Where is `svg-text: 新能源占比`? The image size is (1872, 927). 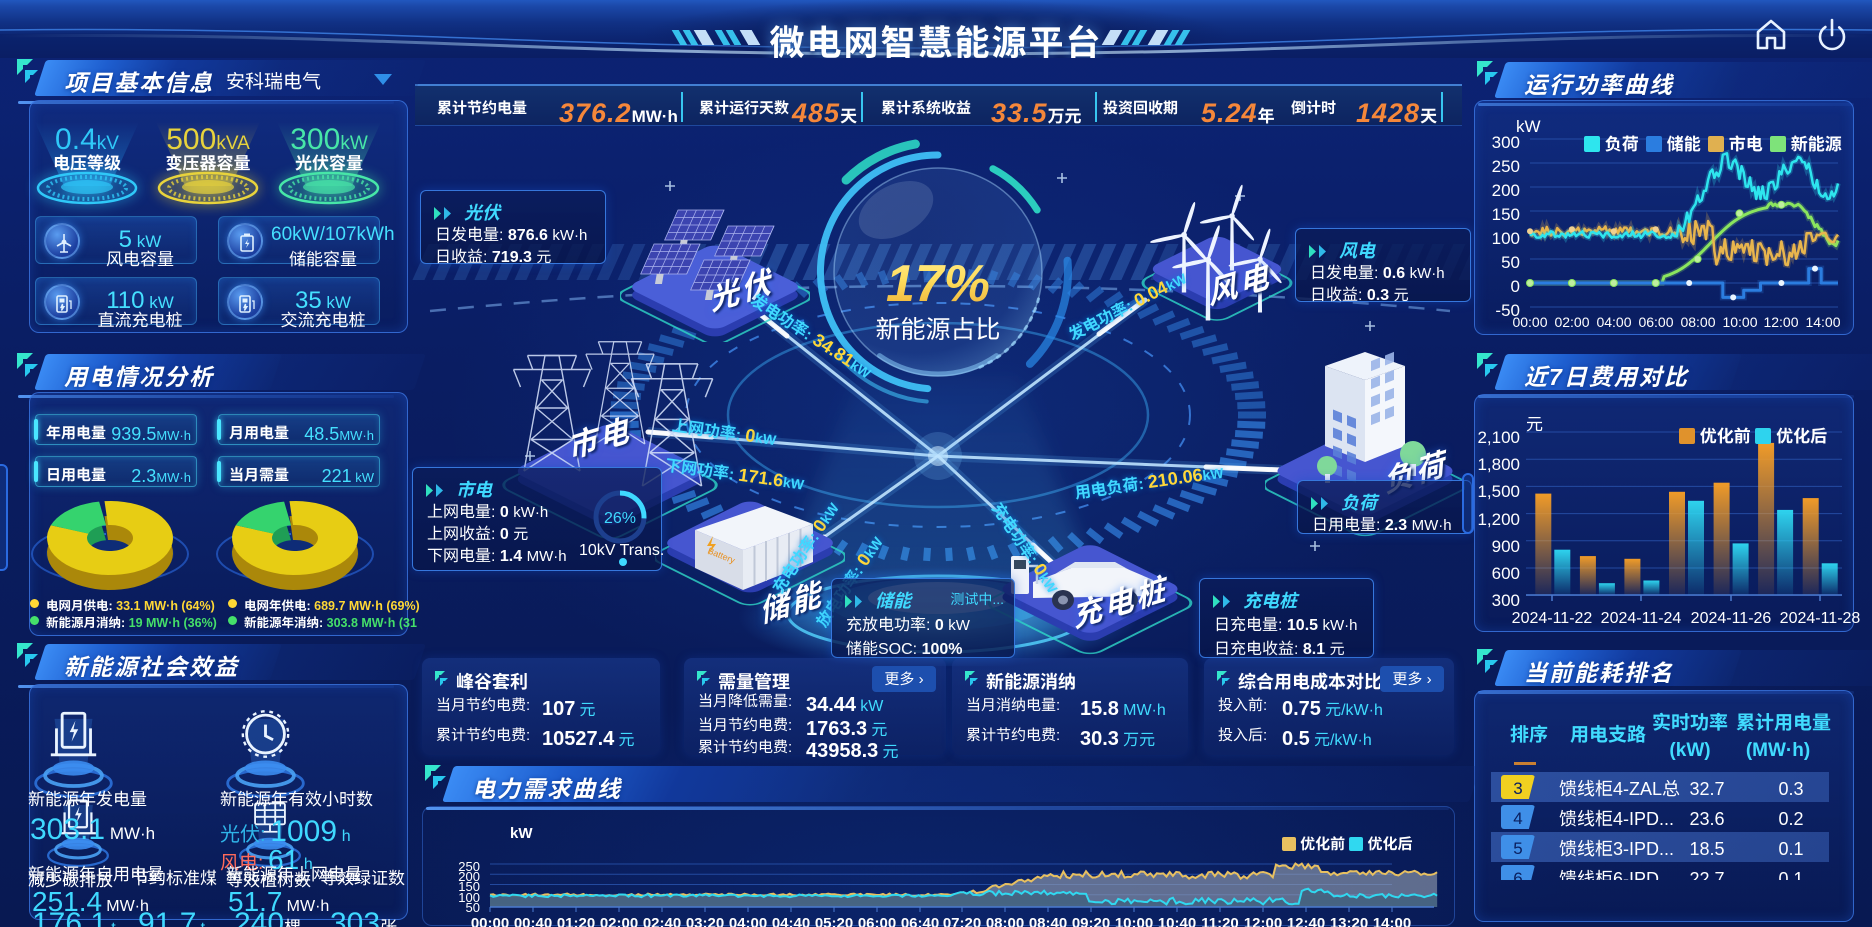
svg-text: 新能源占比 is located at coordinates (937, 328).